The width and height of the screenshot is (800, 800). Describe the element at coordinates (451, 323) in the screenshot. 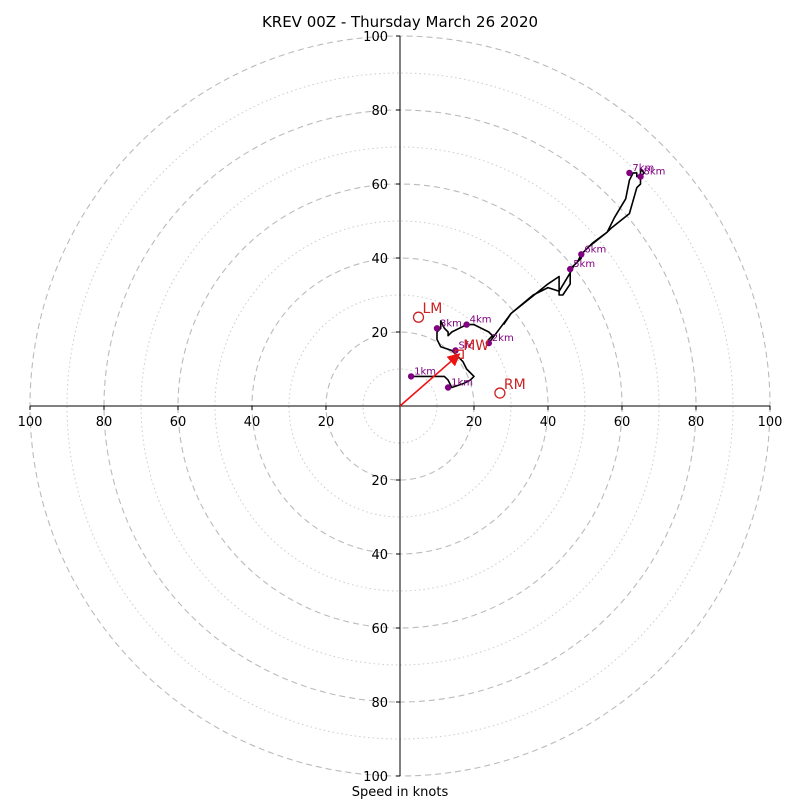

I see `height-marker-label: 3km` at that location.